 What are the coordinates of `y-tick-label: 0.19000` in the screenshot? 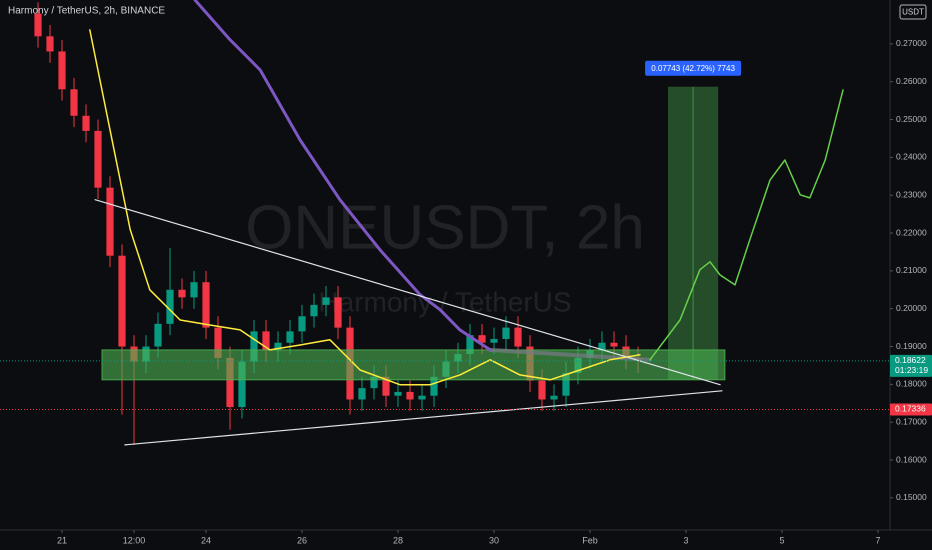 It's located at (911, 346).